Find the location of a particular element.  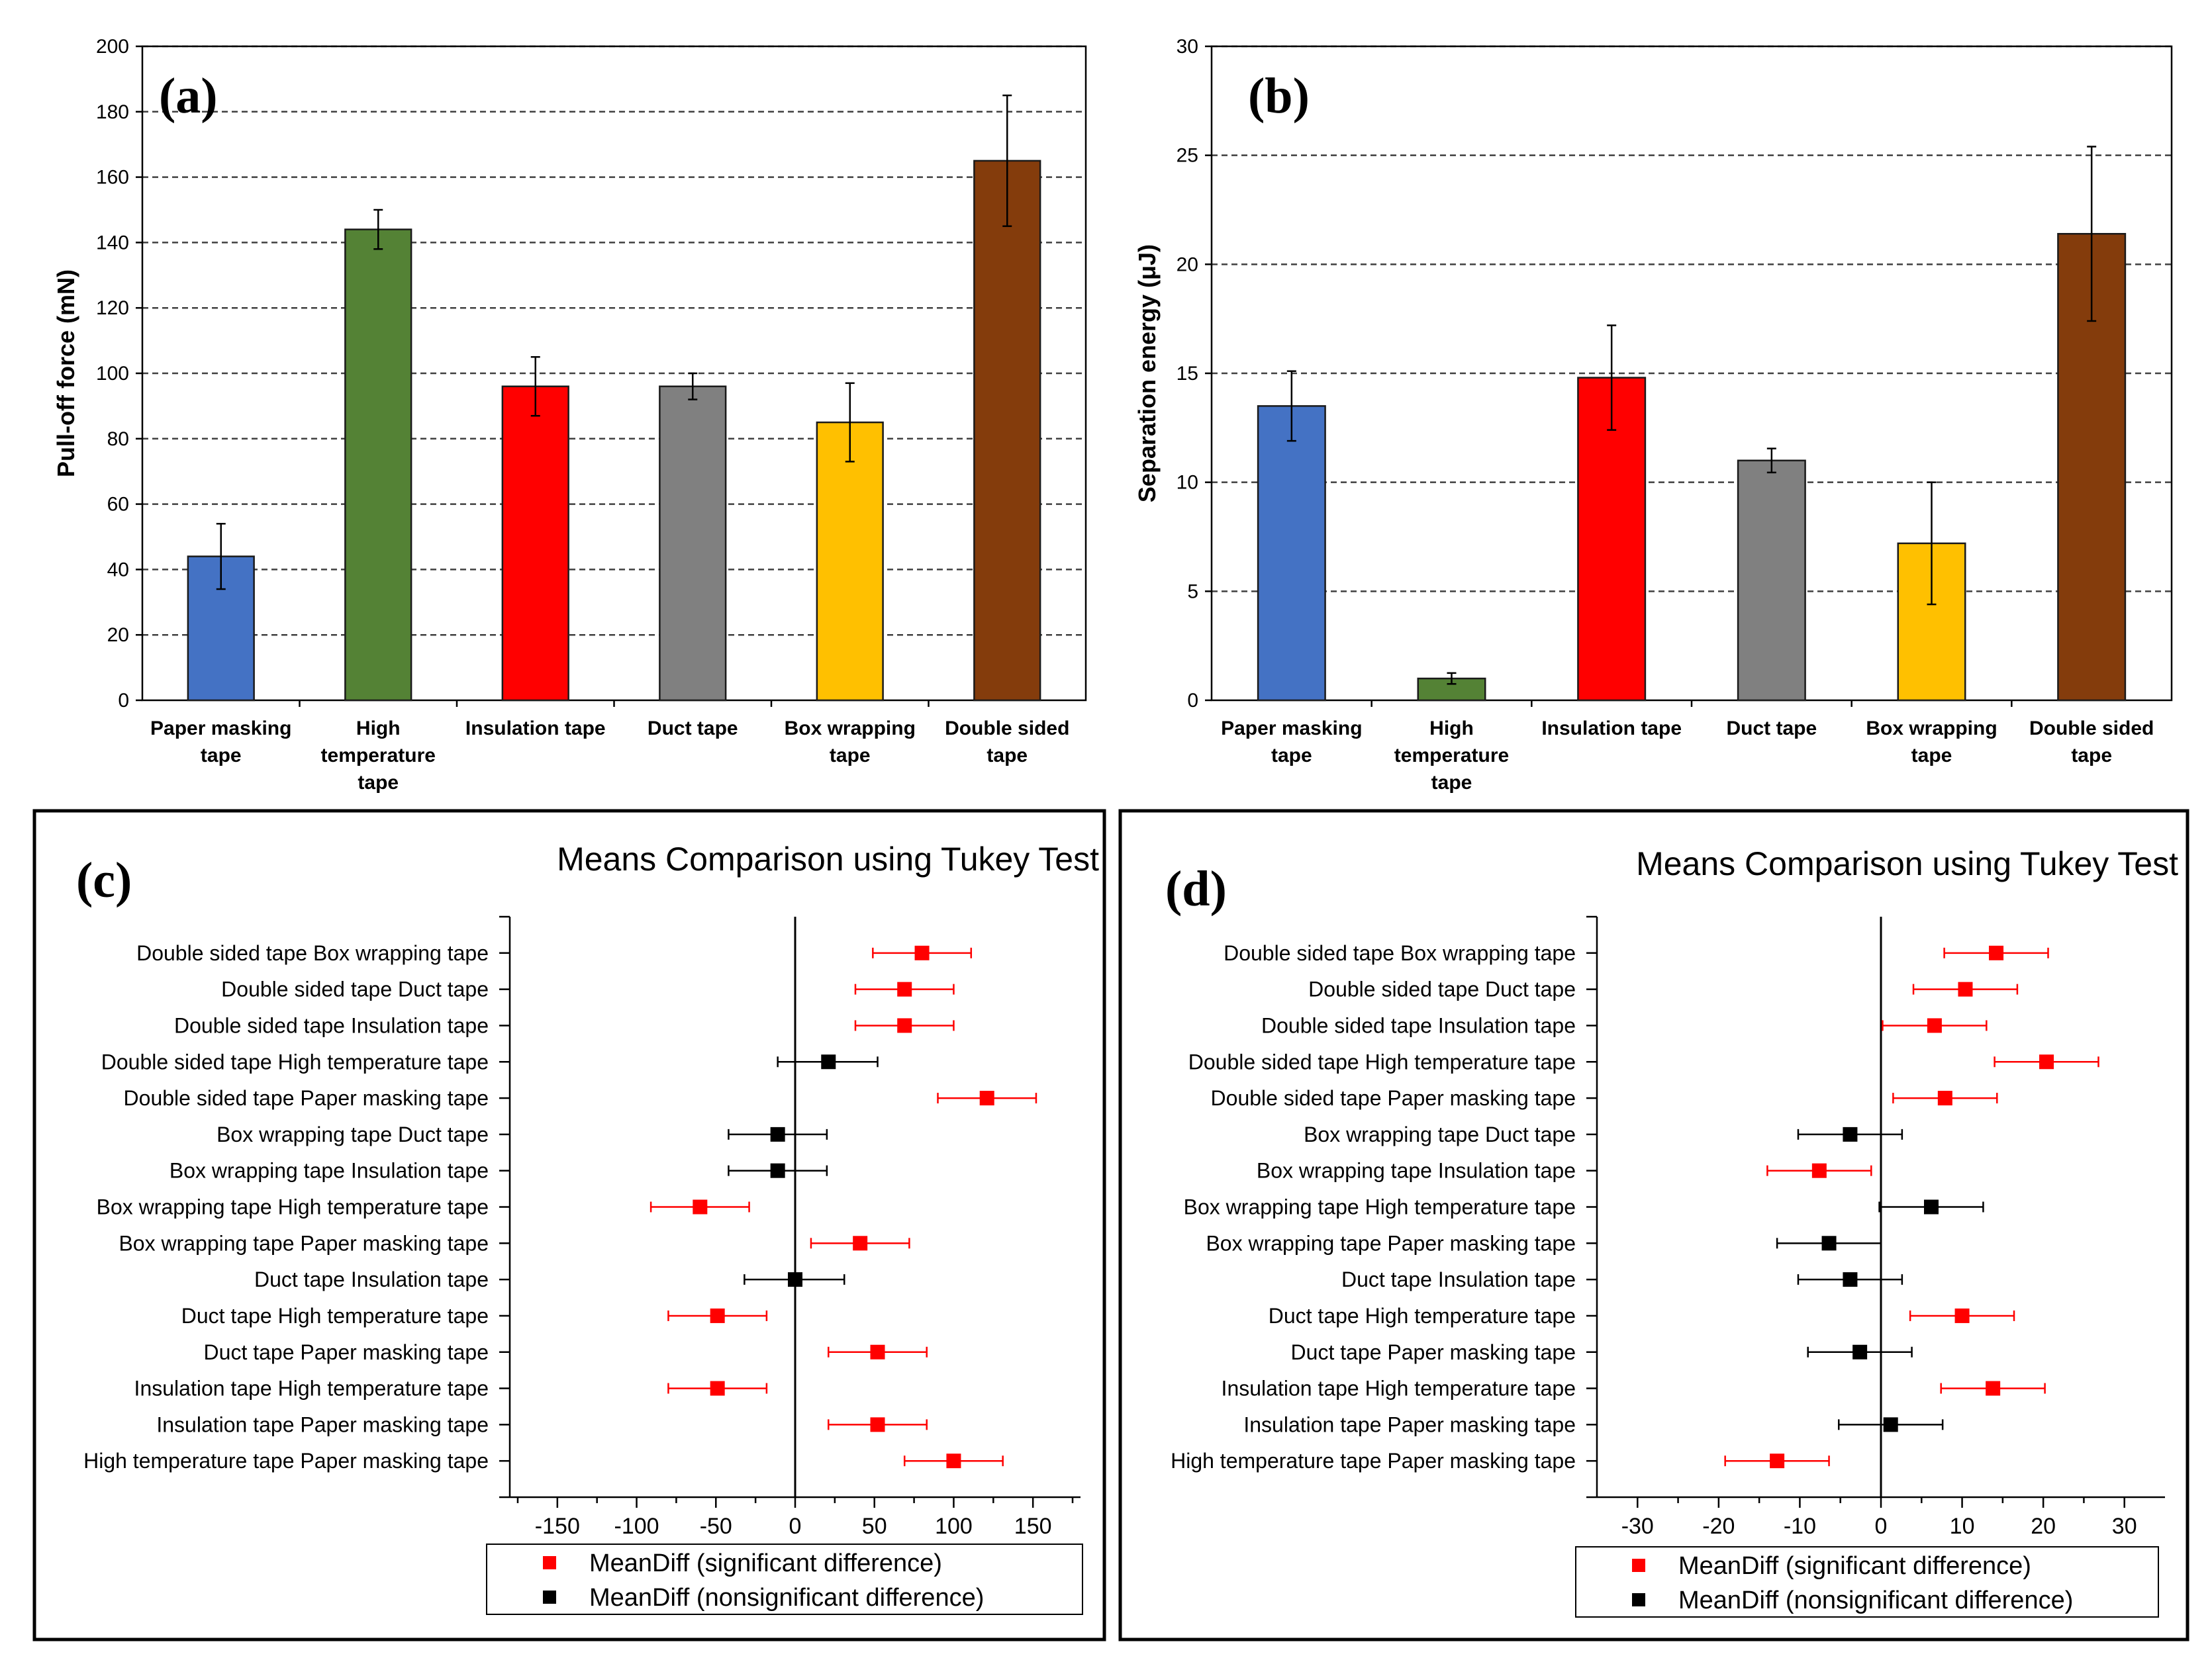

y-tick-label: 30 is located at coordinates (1187, 47).